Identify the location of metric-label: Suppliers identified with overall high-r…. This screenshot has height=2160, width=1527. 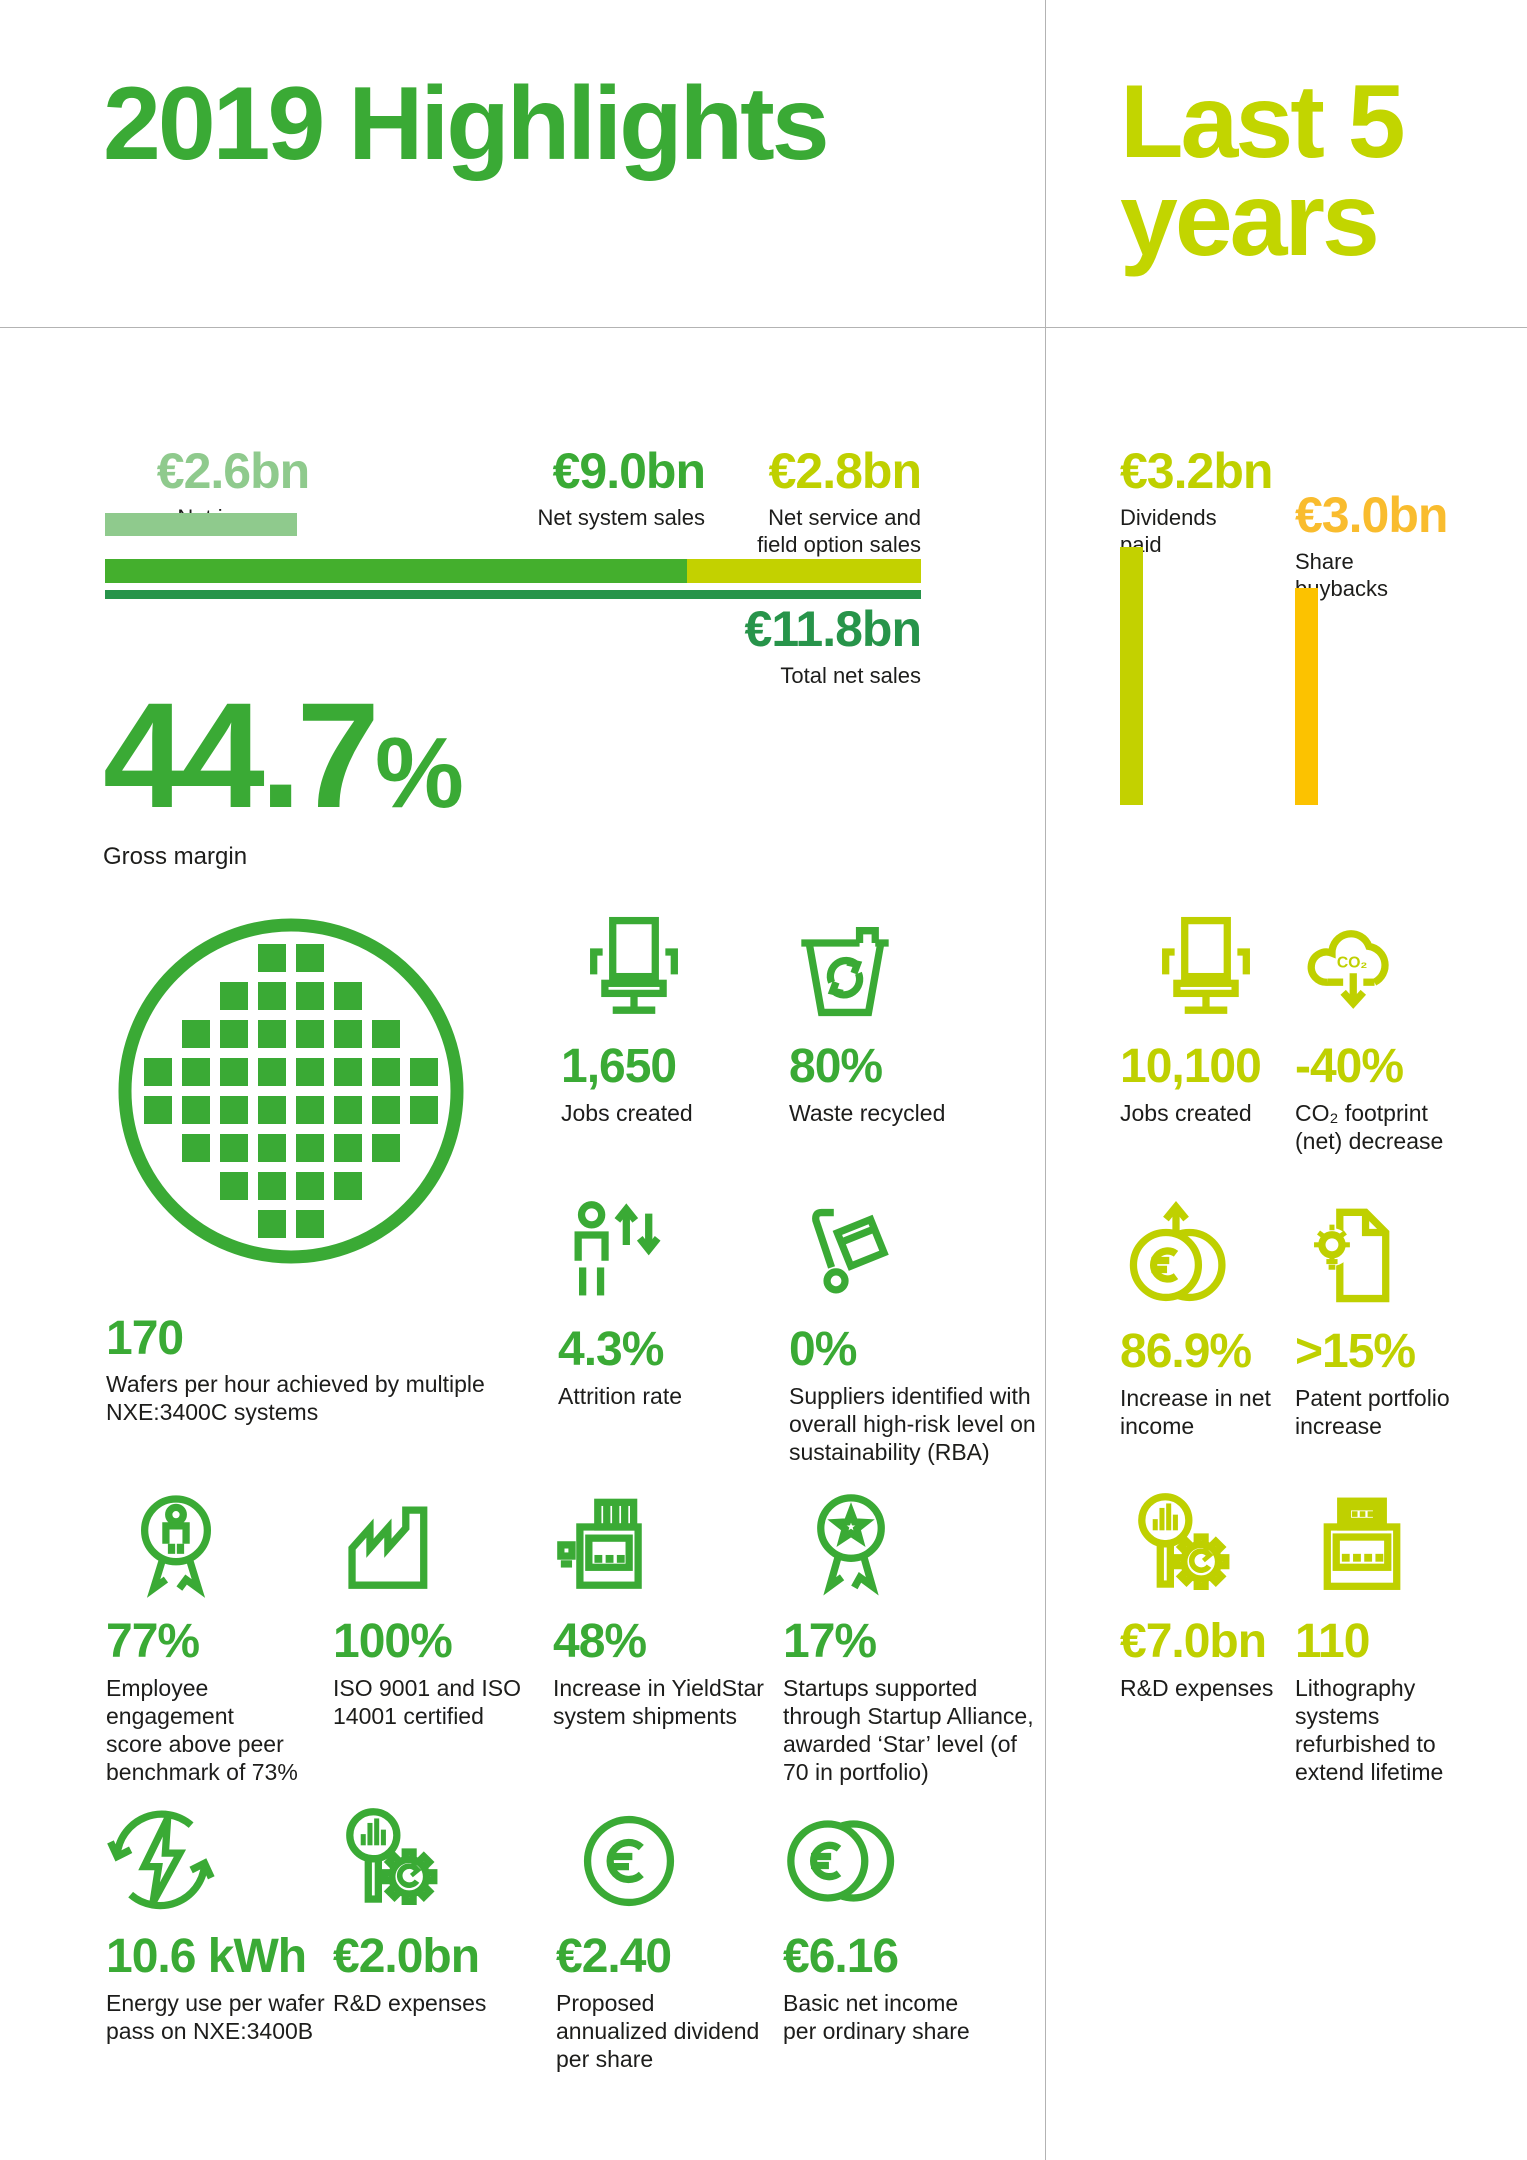
(912, 1424).